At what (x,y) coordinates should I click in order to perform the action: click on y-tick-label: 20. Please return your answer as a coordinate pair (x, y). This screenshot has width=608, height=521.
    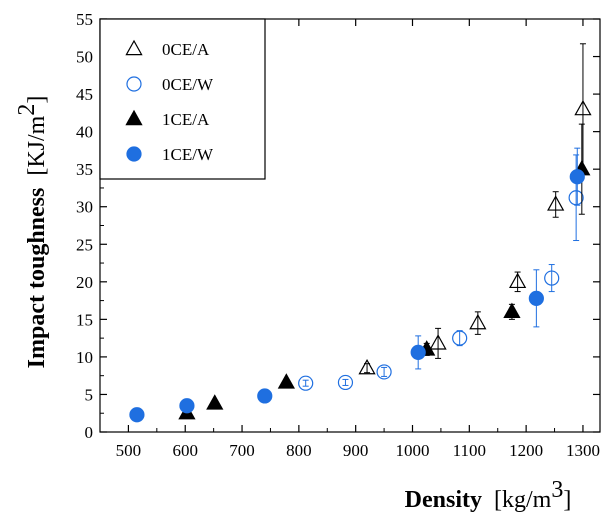
    Looking at the image, I should click on (84, 282).